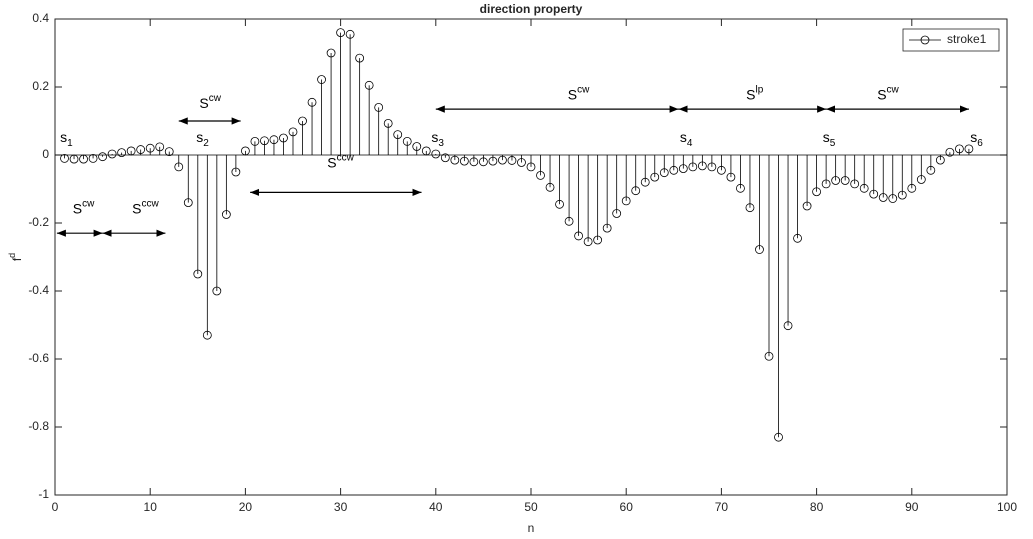  I want to click on annotation: s2, so click(202, 139).